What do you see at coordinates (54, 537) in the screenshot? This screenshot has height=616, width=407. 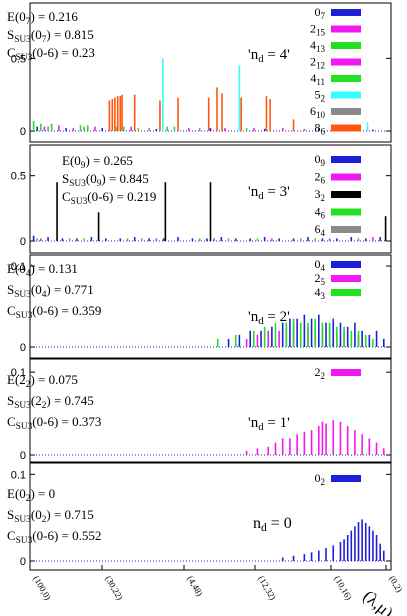 I see `info-text: CSU3(0-6) = 0.552` at bounding box center [54, 537].